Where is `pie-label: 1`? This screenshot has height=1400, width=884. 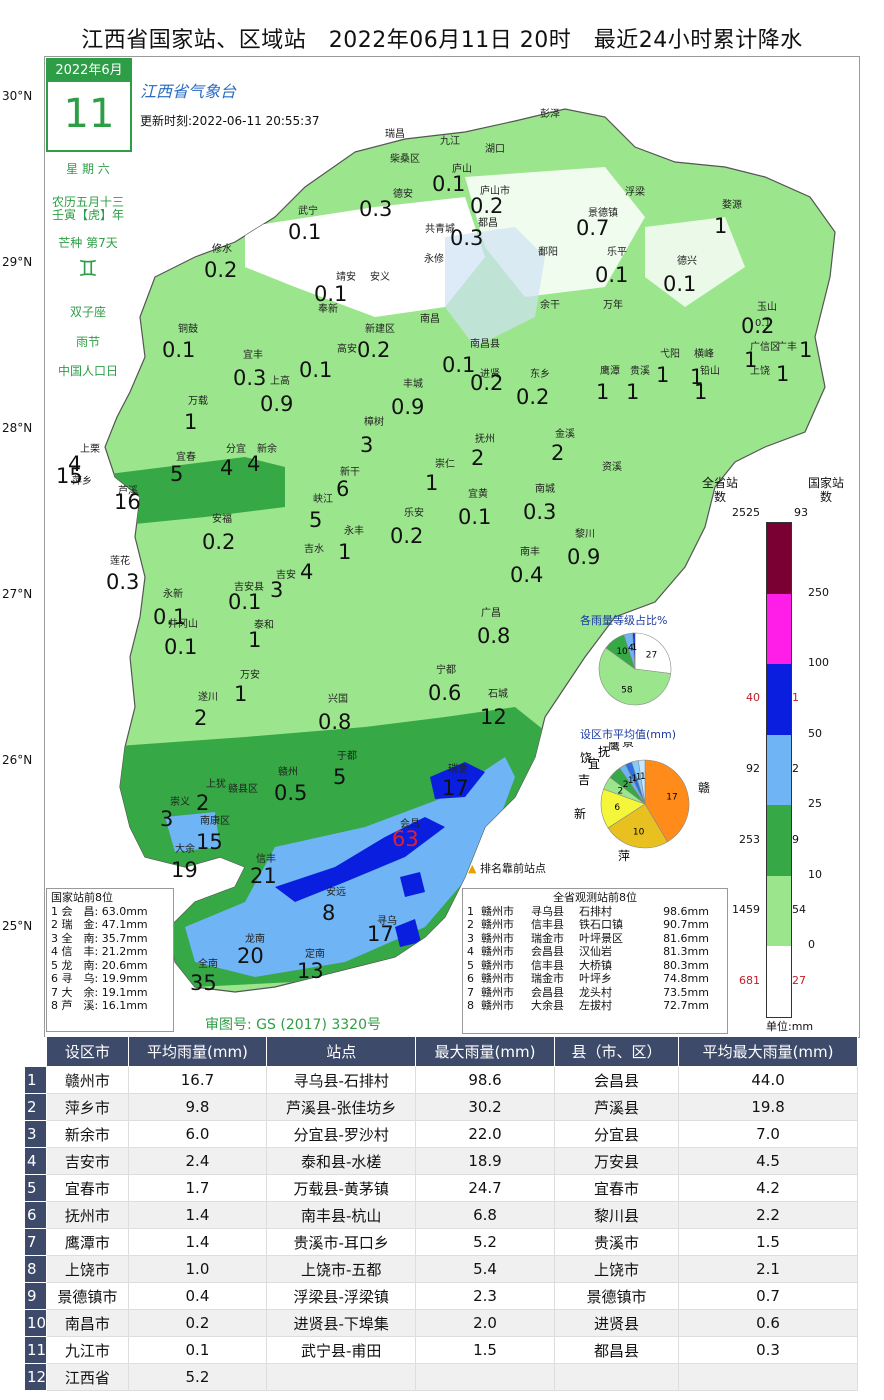
pie-label: 1 is located at coordinates (635, 779).